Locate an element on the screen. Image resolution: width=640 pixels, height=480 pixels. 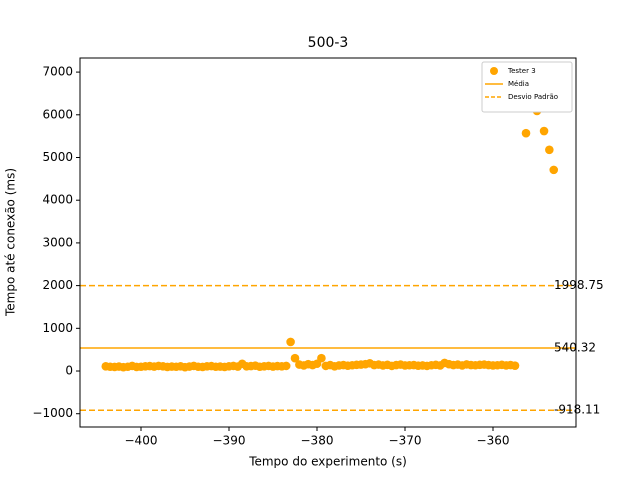
y-tick-label: 5000 is located at coordinates (57, 157).